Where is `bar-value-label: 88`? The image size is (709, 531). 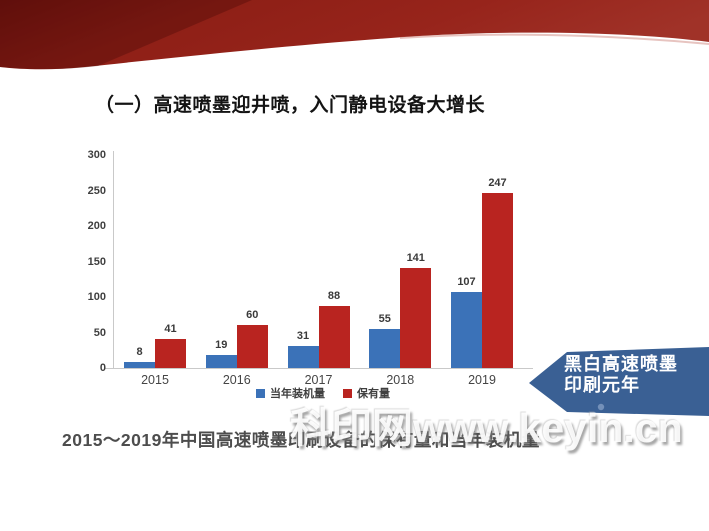
bar-value-label: 88 is located at coordinates (334, 295).